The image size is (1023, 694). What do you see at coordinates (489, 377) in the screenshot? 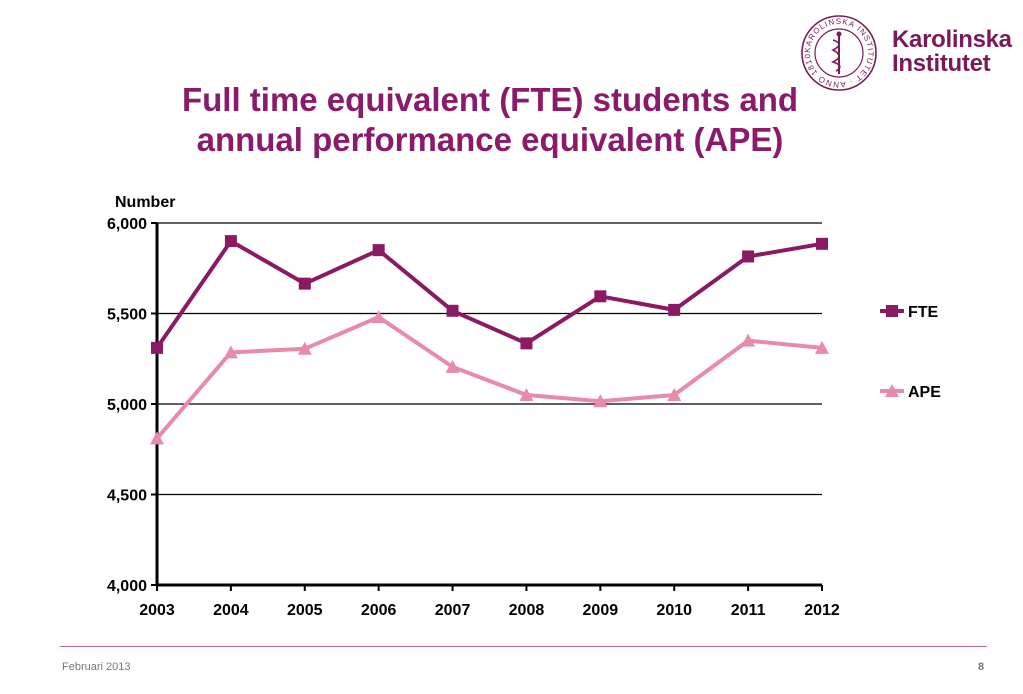
I see `series-line-ape` at bounding box center [489, 377].